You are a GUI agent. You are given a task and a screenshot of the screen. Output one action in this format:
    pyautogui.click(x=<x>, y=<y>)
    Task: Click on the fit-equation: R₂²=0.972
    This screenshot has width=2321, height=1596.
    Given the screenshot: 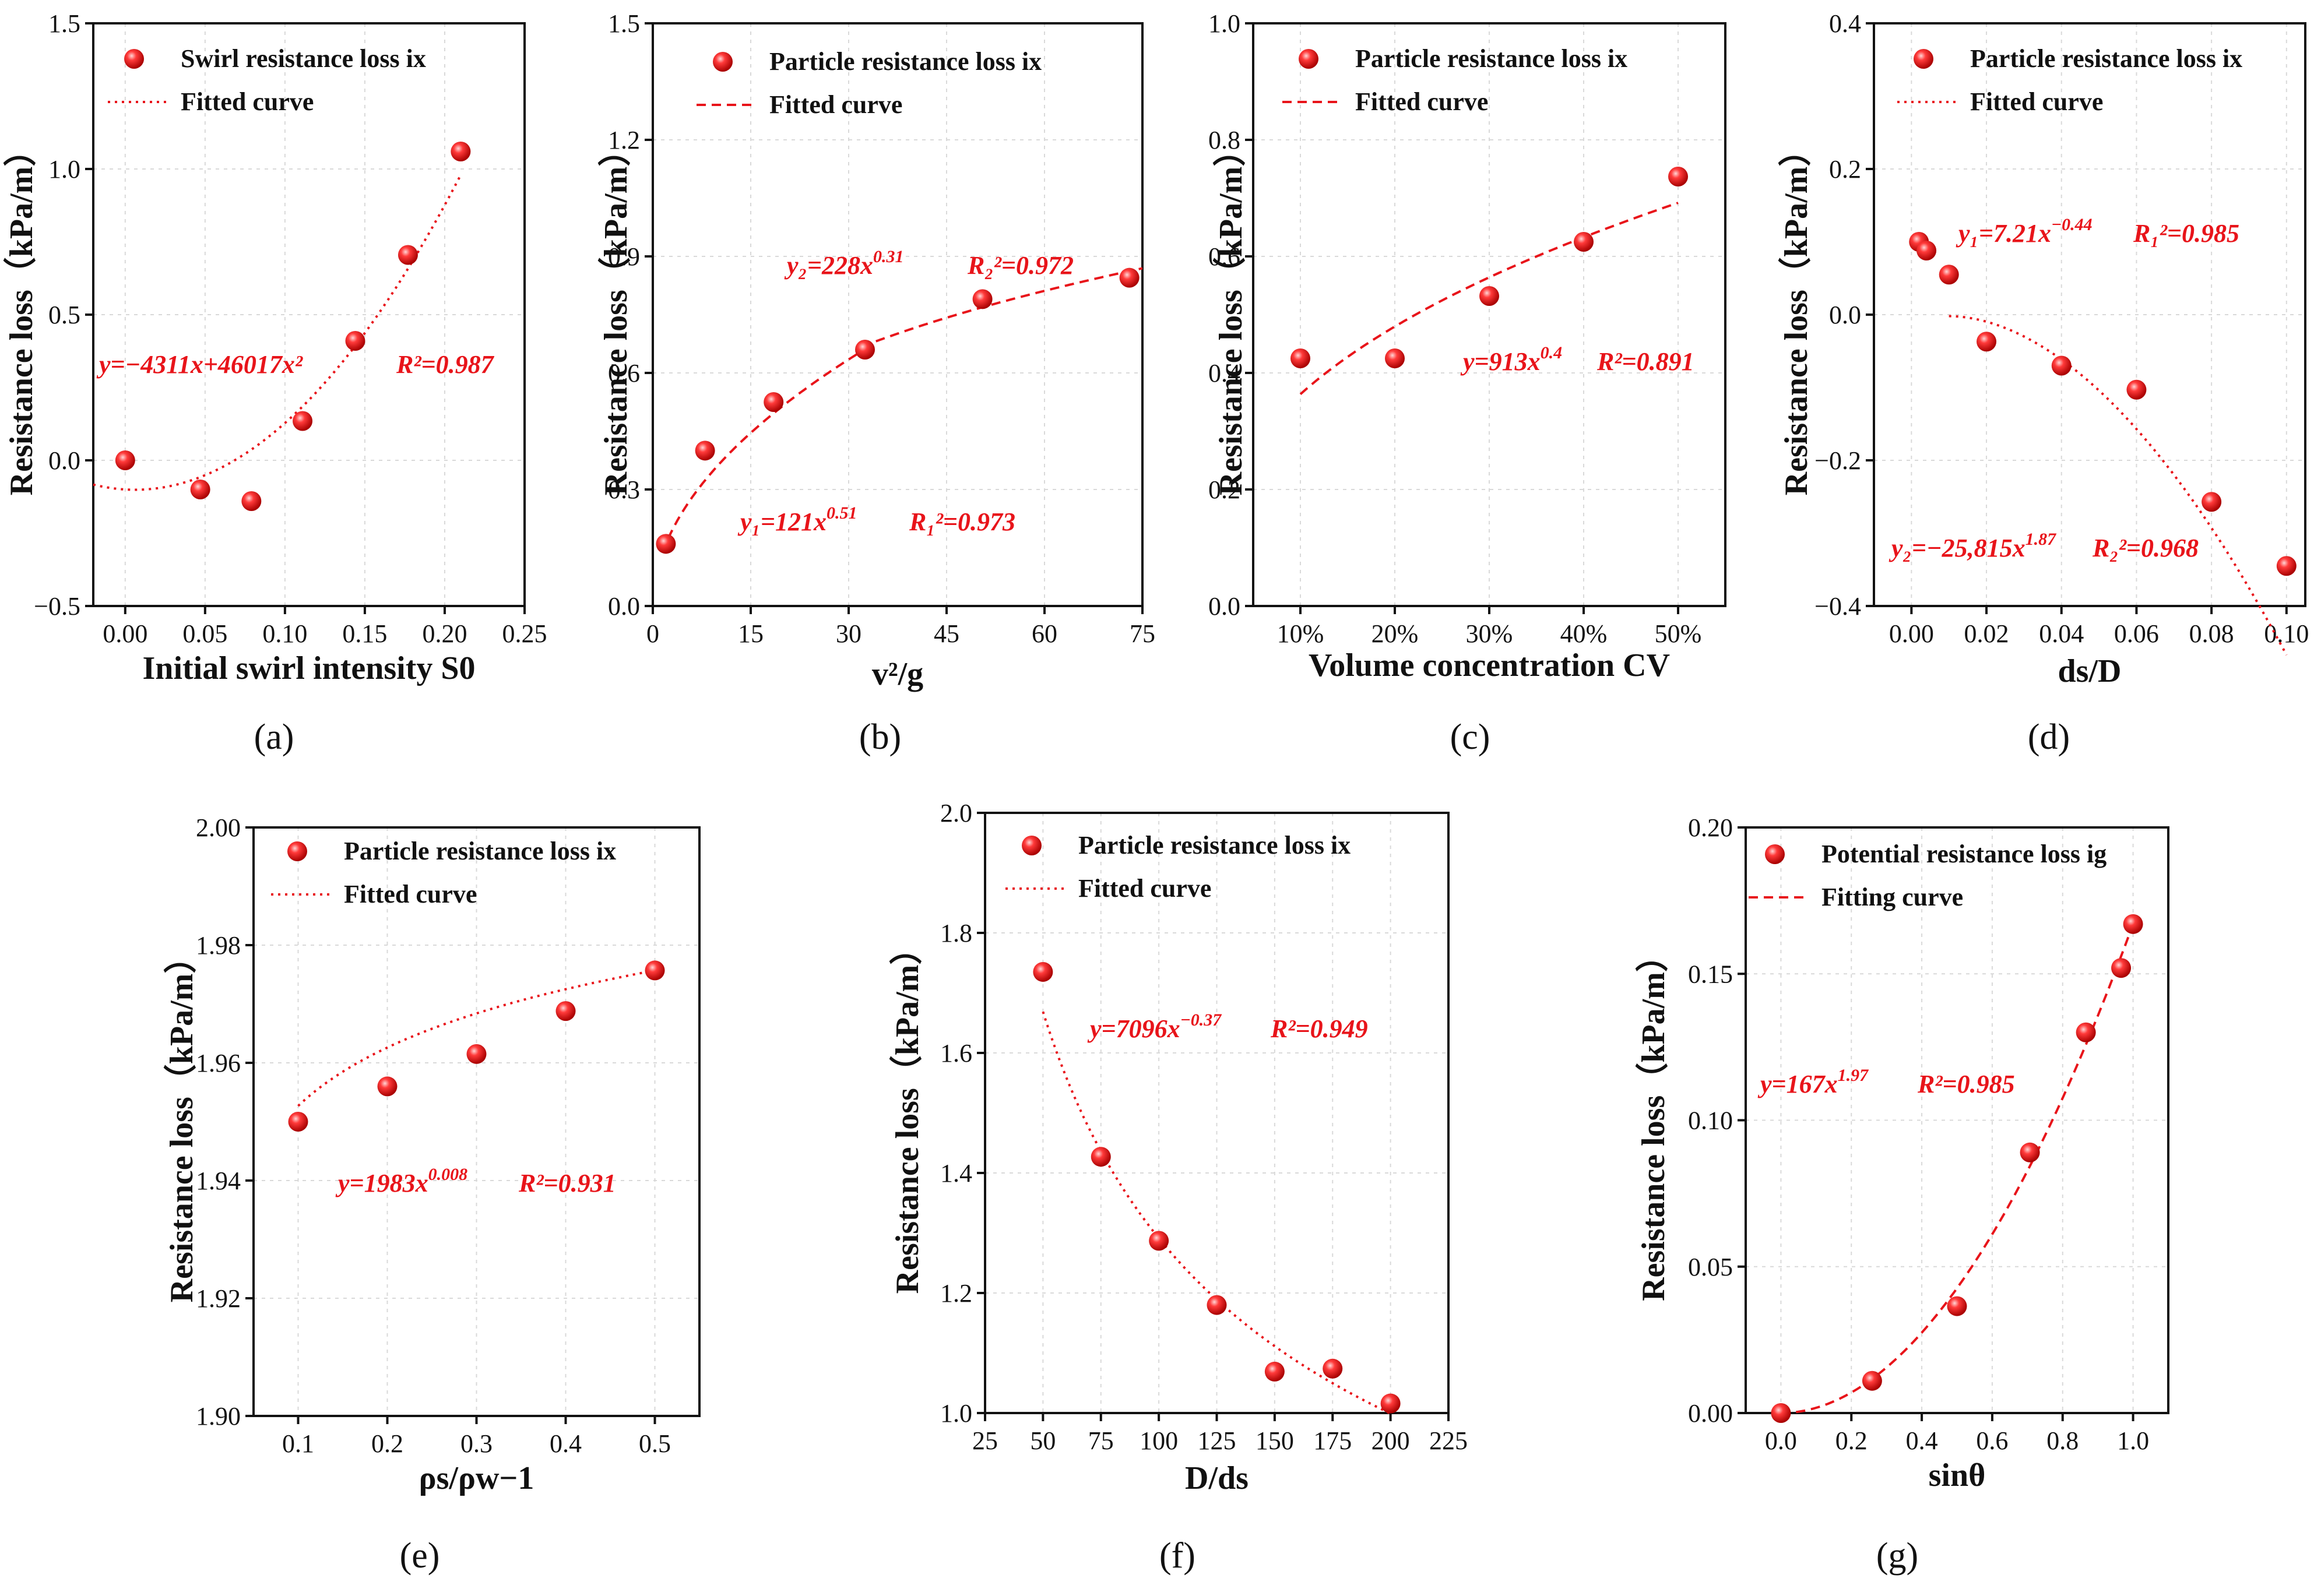 What is the action you would take?
    pyautogui.click(x=1020, y=265)
    